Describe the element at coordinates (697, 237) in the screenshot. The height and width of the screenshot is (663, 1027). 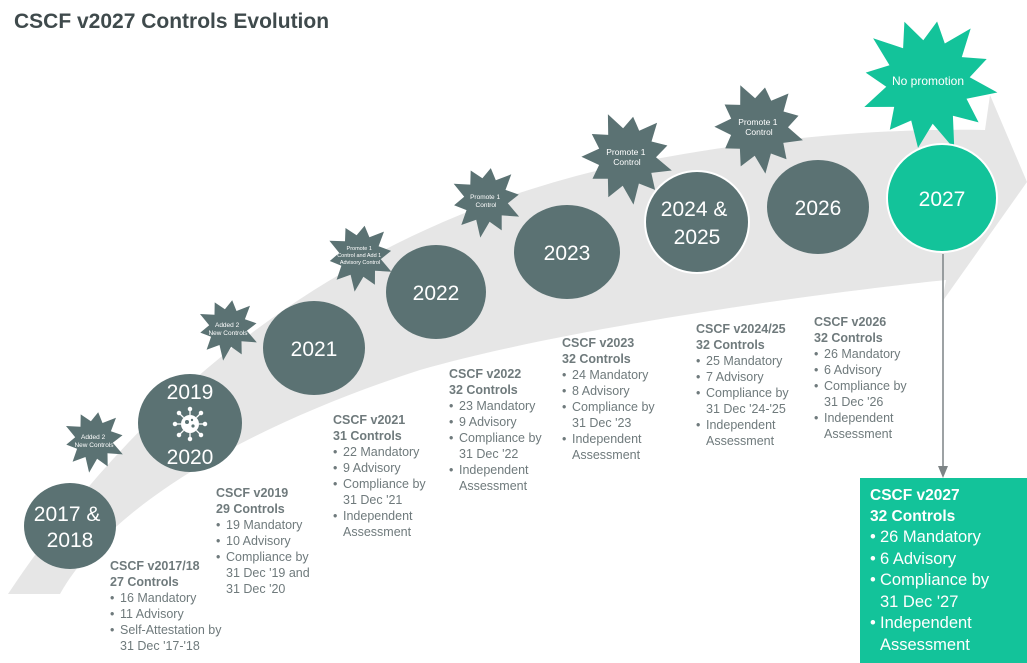
I see `milestone-label: 2025` at that location.